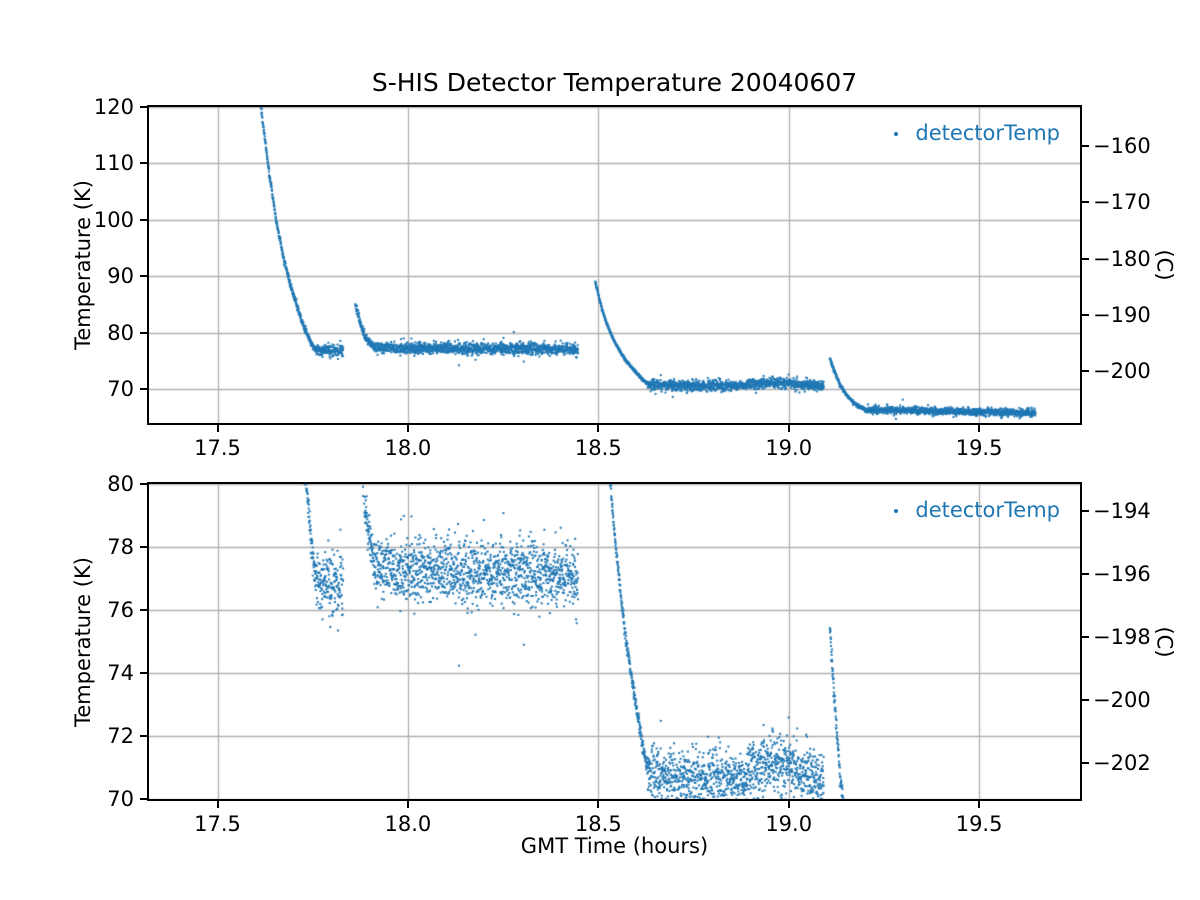  What do you see at coordinates (1122, 762) in the screenshot?
I see `y-tick-label-right: −202` at bounding box center [1122, 762].